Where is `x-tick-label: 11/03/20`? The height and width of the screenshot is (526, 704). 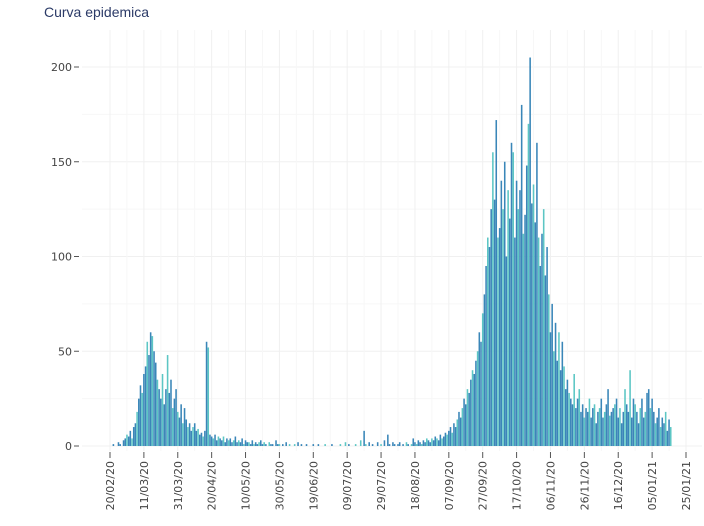 x-tick-label: 11/03/20 is located at coordinates (144, 485).